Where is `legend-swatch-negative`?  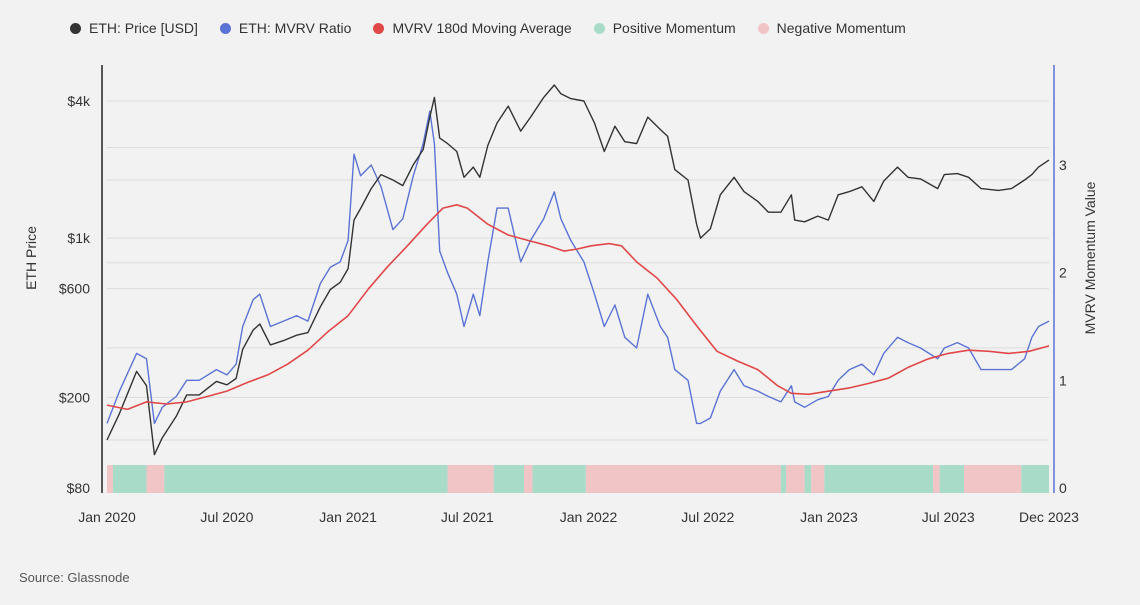 legend-swatch-negative is located at coordinates (763, 28).